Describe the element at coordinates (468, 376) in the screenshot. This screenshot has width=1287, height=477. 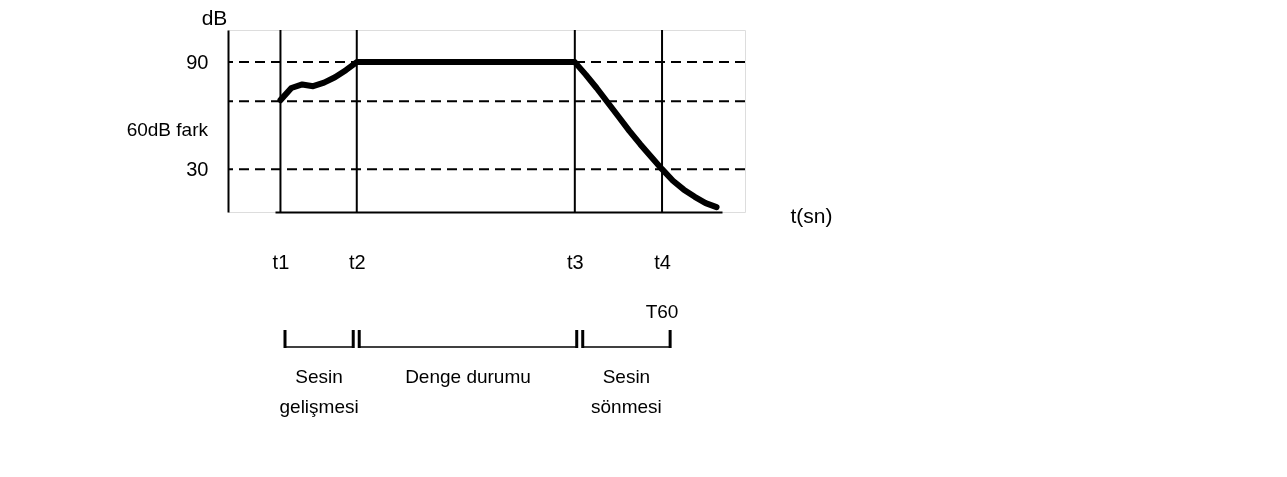
I see `text: Denge durumu` at that location.